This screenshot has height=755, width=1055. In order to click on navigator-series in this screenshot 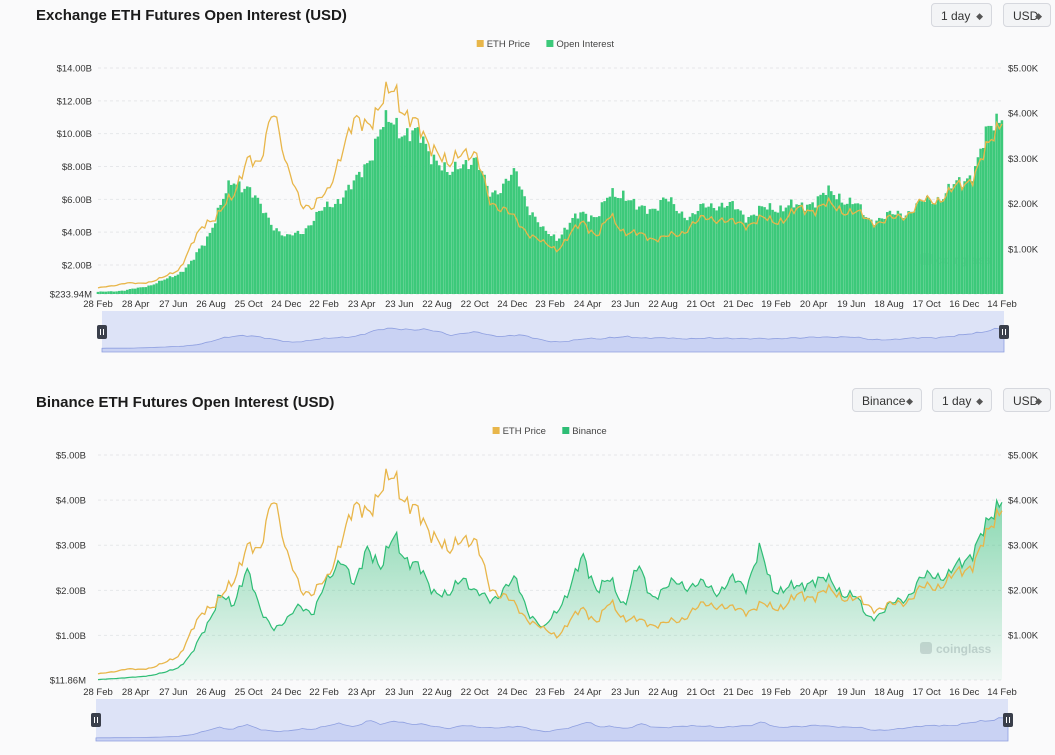, I will do `click(552, 728)`.